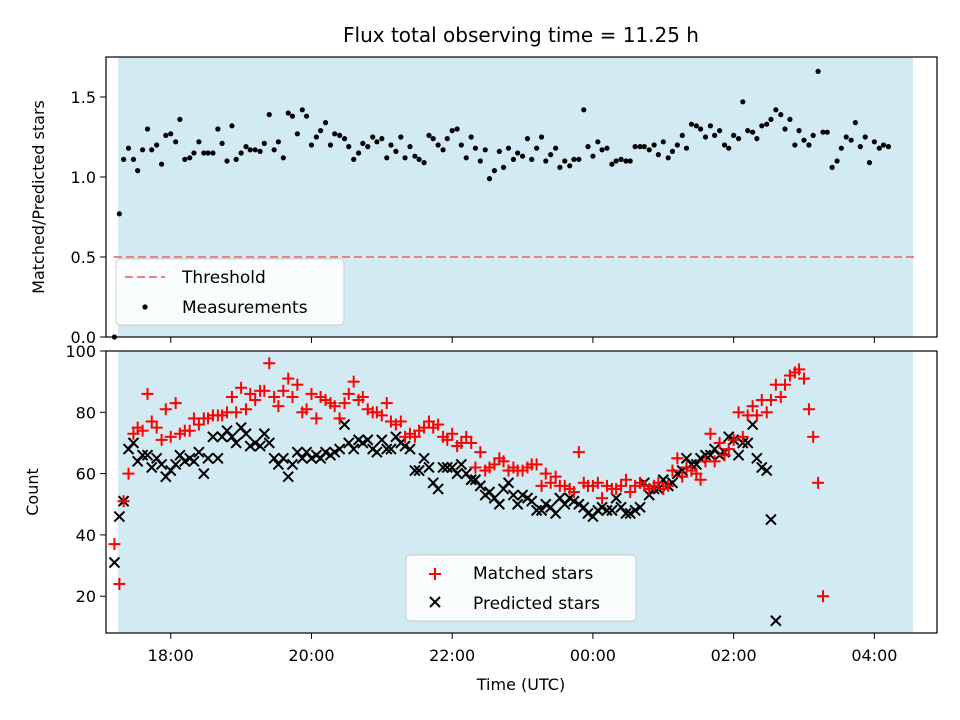 The width and height of the screenshot is (960, 720). I want to click on count-y-ticks: 20 40 60 80 100, so click(85, 474).